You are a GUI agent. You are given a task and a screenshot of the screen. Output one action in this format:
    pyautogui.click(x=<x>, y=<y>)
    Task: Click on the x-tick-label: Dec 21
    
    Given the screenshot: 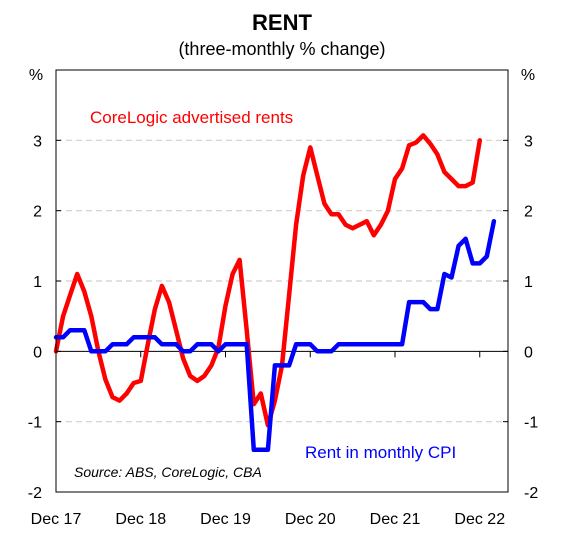 What is the action you would take?
    pyautogui.click(x=395, y=519)
    